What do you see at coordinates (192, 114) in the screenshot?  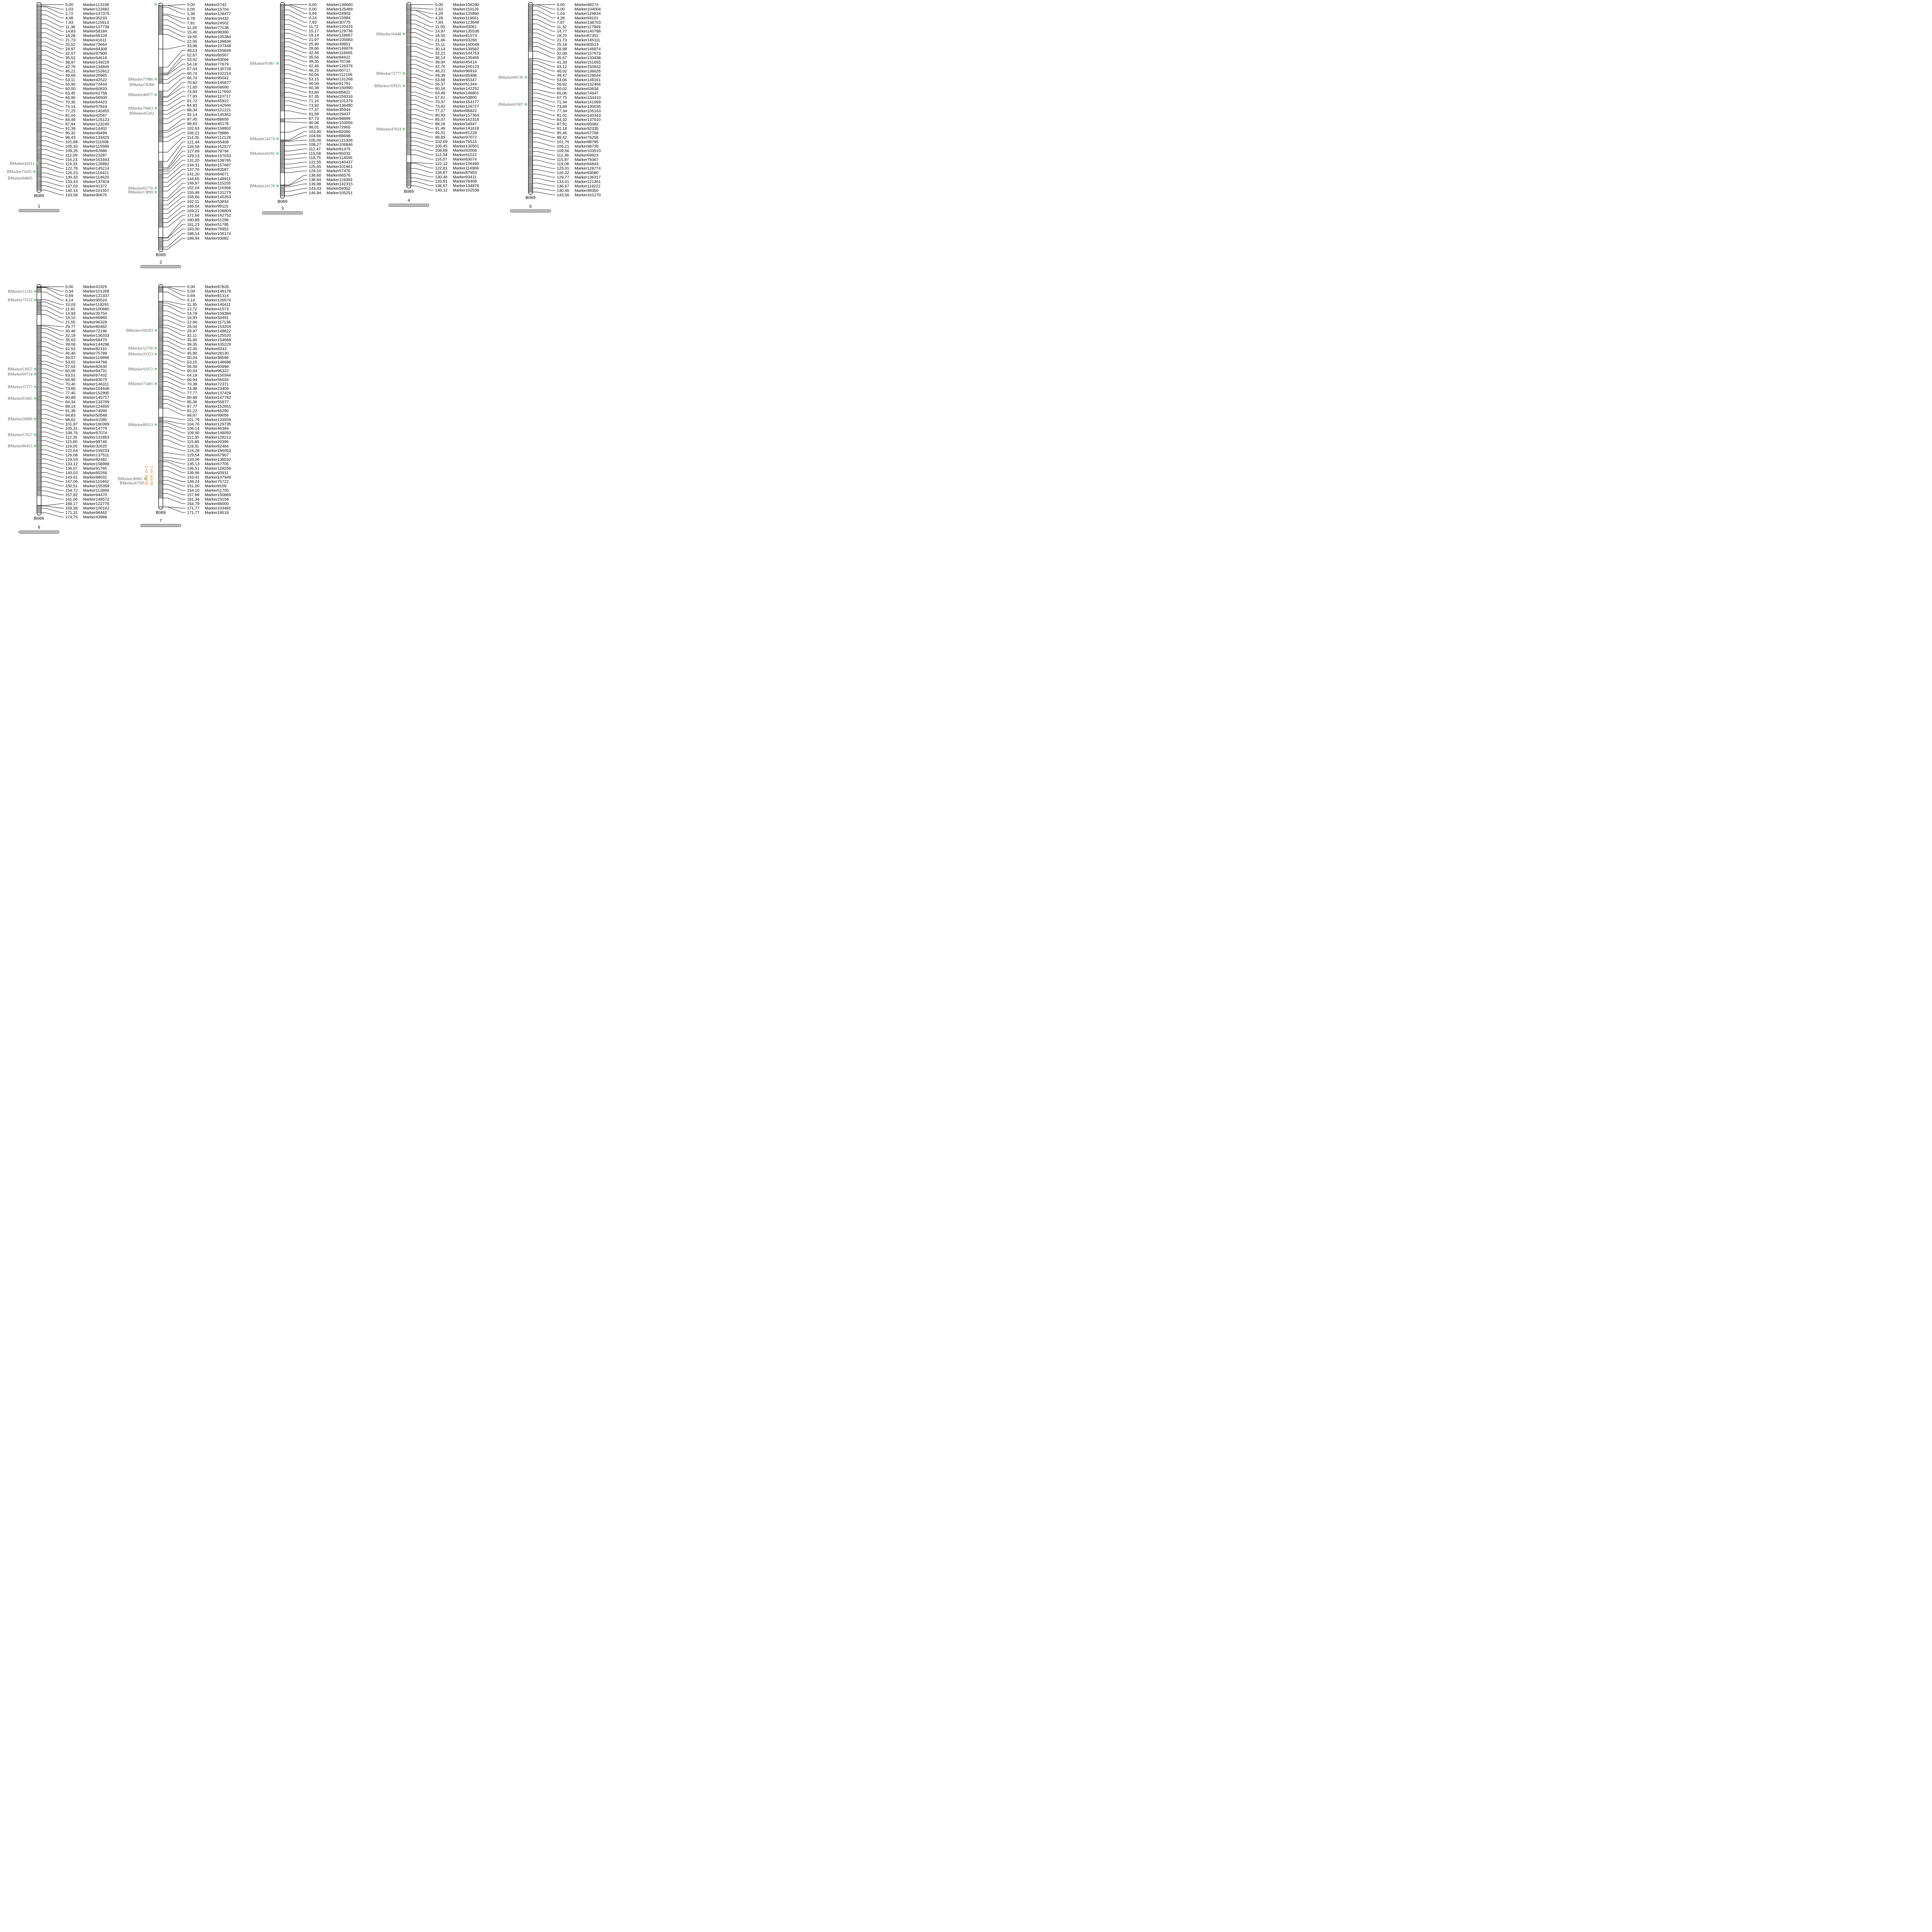 I see `marker-position: 92,14` at bounding box center [192, 114].